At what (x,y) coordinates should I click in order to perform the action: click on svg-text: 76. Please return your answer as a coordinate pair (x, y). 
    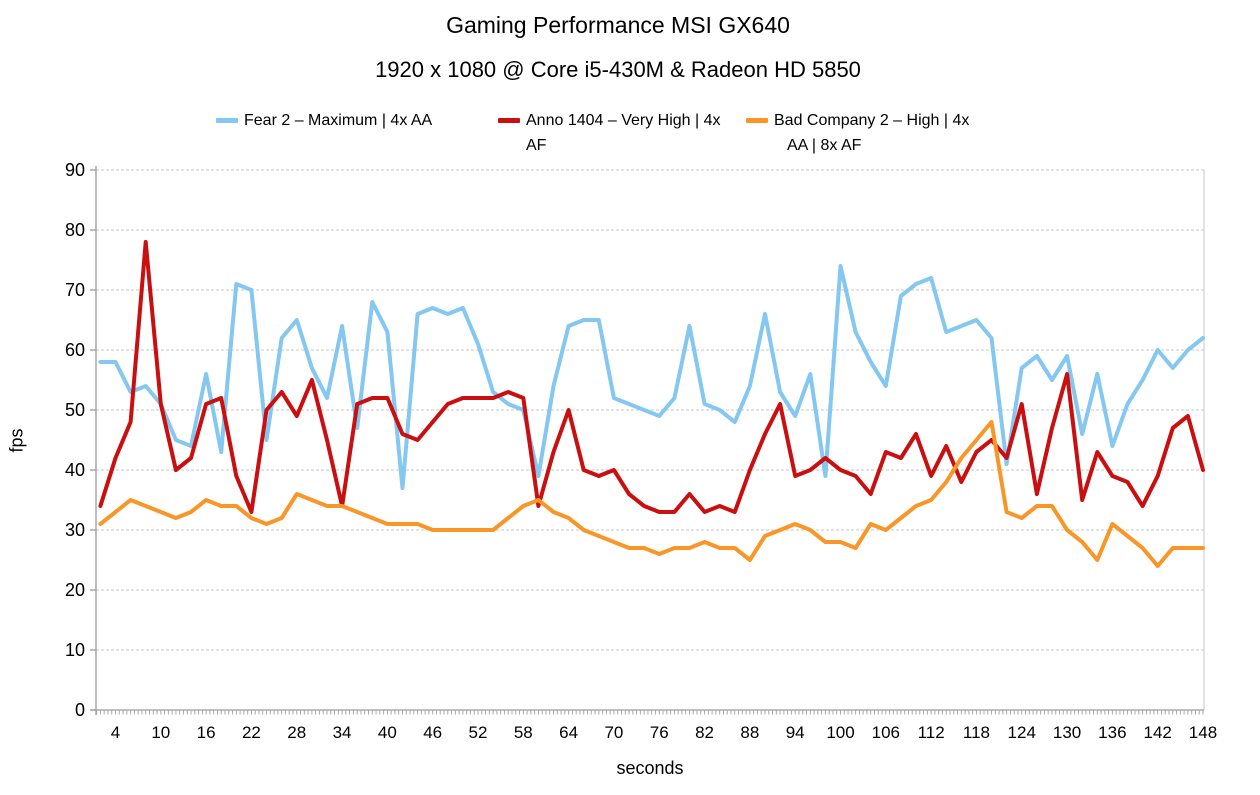
    Looking at the image, I should click on (659, 732).